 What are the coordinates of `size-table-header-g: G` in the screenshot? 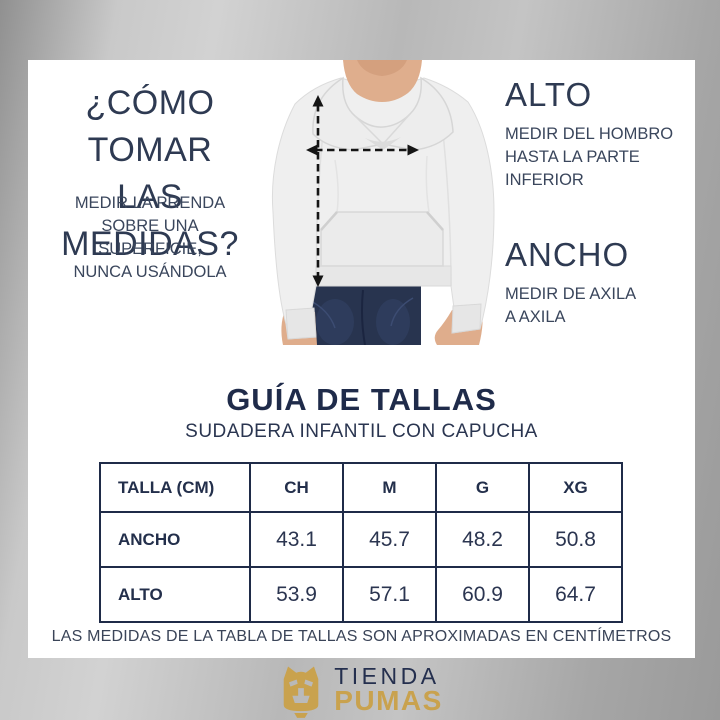 It's located at (482, 487).